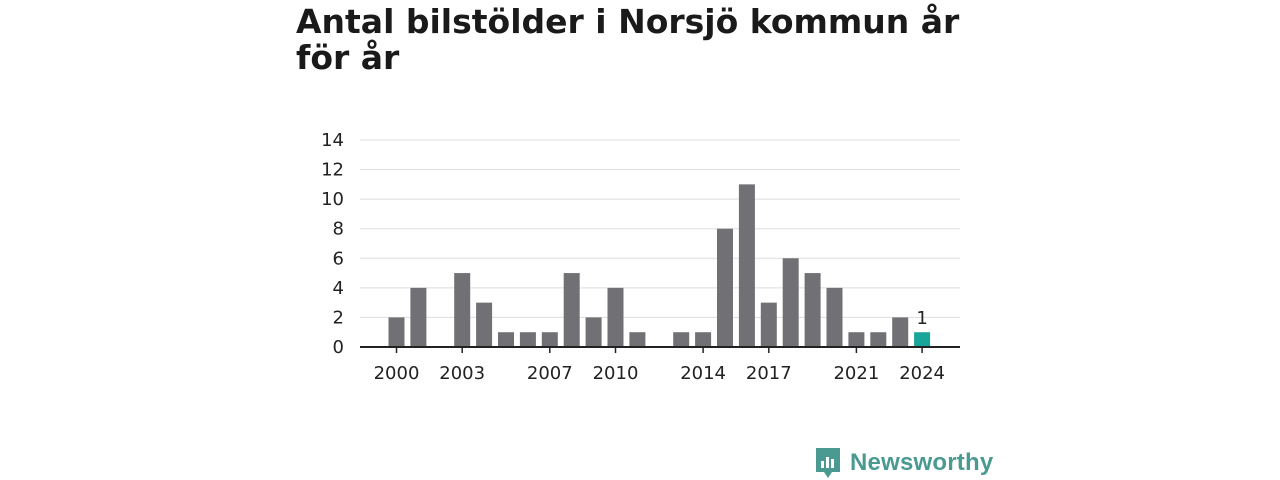 This screenshot has width=1280, height=480. I want to click on y-tick-label: 12, so click(332, 170).